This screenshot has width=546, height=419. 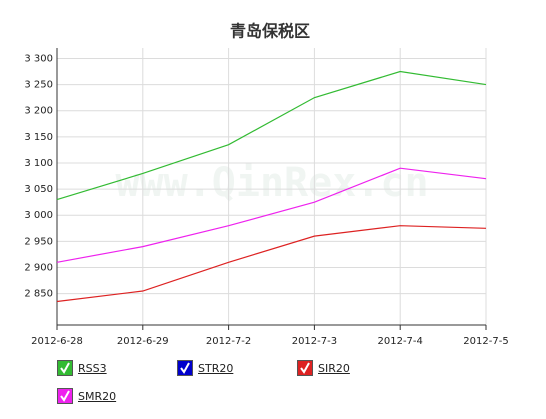 I want to click on chart-title: 青岛保税区, so click(x=270, y=31).